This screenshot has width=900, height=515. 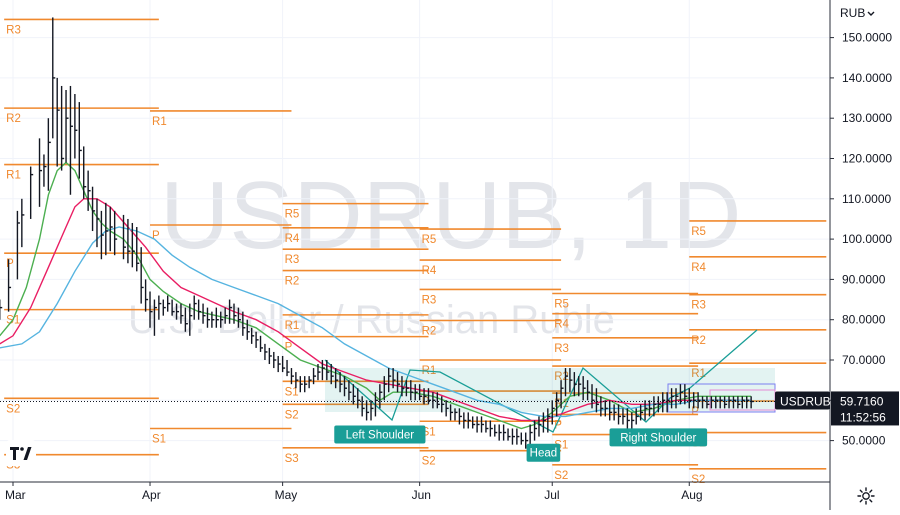 I want to click on price-axis-label: 100.0000, so click(x=867, y=239).